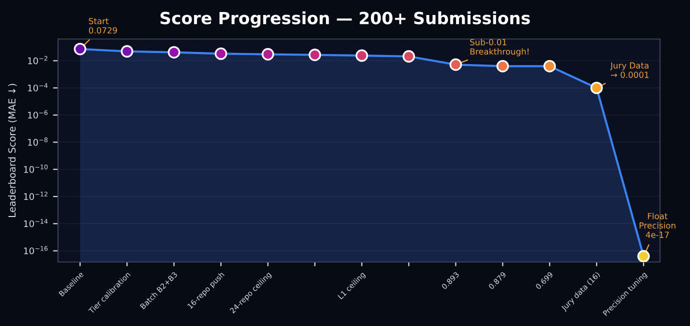 Image resolution: width=690 pixels, height=326 pixels. I want to click on y-tick-label: 10$^{−16}$, so click(36, 250).